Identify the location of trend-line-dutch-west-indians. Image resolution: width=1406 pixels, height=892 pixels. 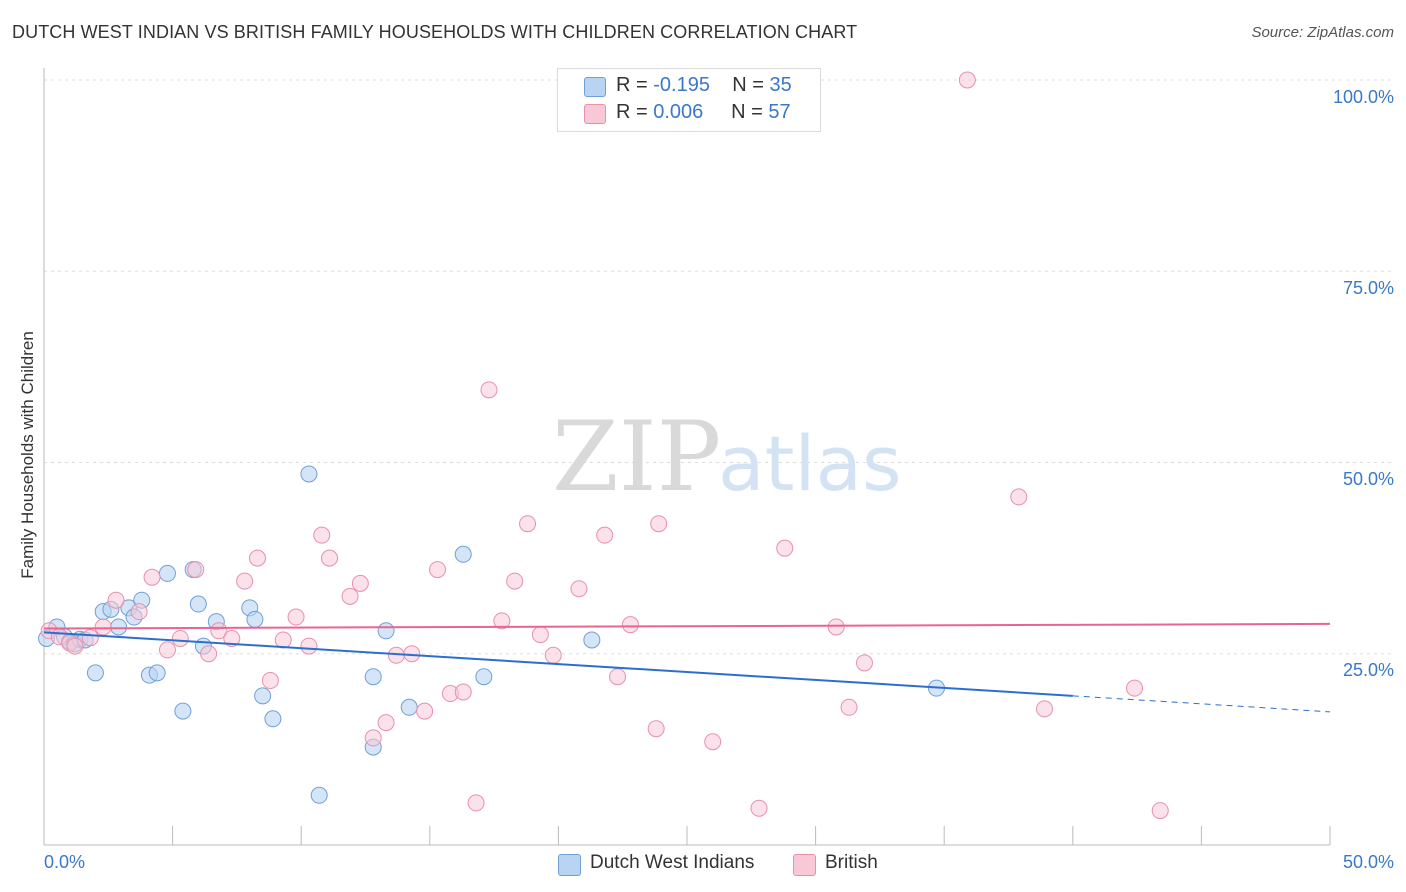
(558, 664).